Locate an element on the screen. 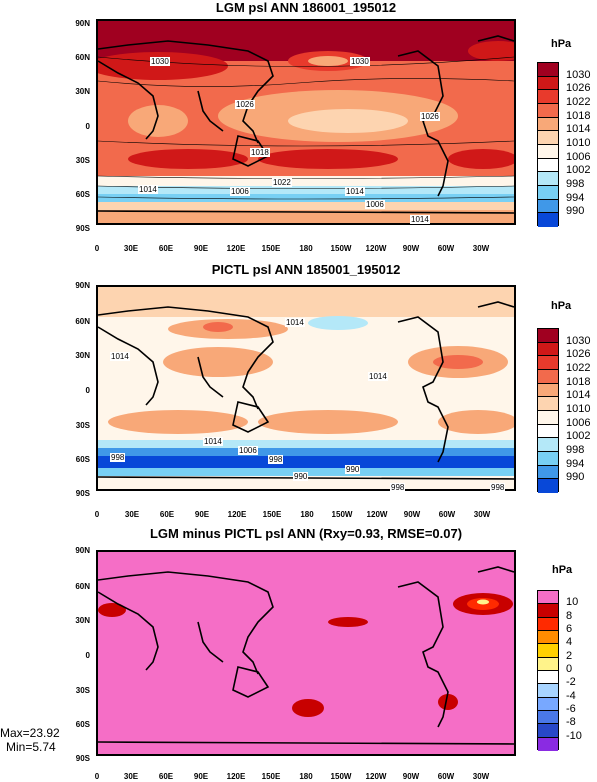  legend-label: -8 is located at coordinates (571, 722).